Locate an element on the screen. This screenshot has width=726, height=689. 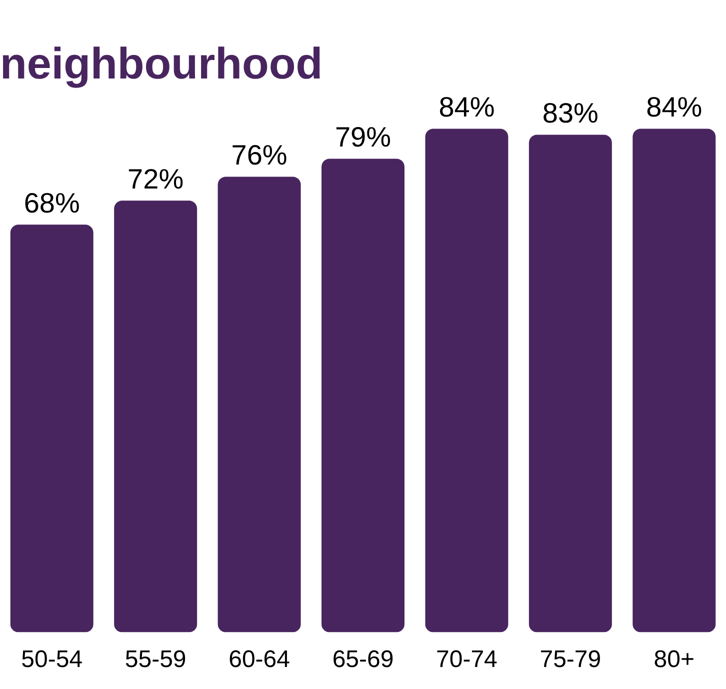
data-label: 76% is located at coordinates (259, 154).